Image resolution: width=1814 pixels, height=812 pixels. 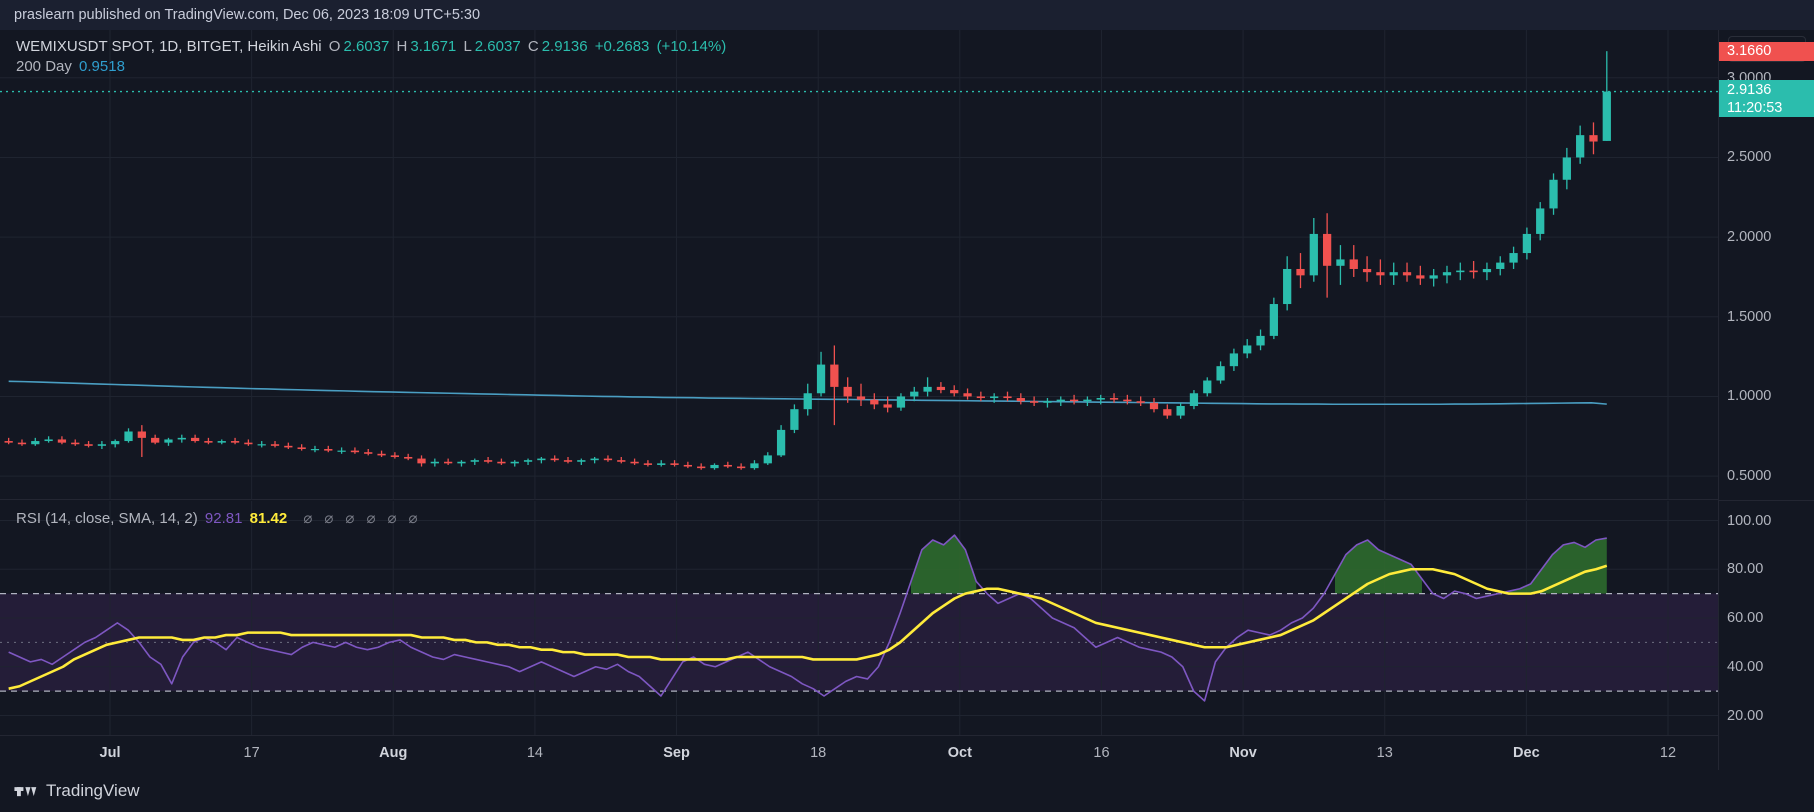 What do you see at coordinates (676, 753) in the screenshot?
I see `time-tick: Sep` at bounding box center [676, 753].